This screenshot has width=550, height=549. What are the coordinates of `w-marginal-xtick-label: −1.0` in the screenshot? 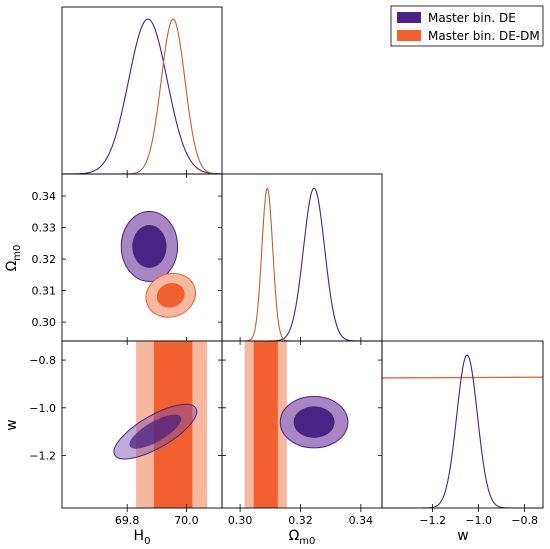 It's located at (478, 520).